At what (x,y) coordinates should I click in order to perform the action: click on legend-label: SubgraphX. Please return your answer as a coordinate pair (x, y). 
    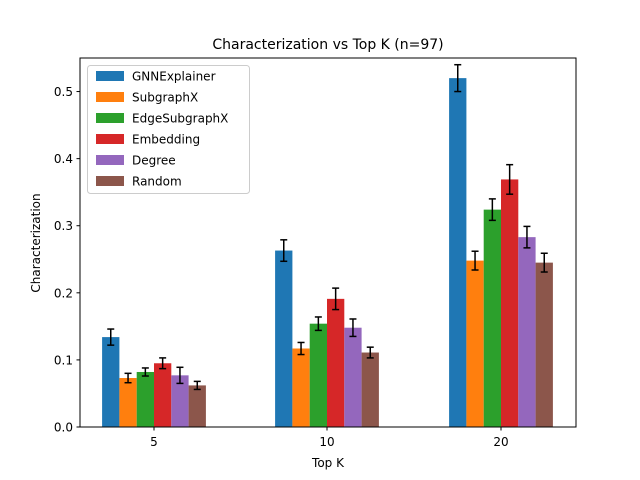
    Looking at the image, I should click on (165, 98).